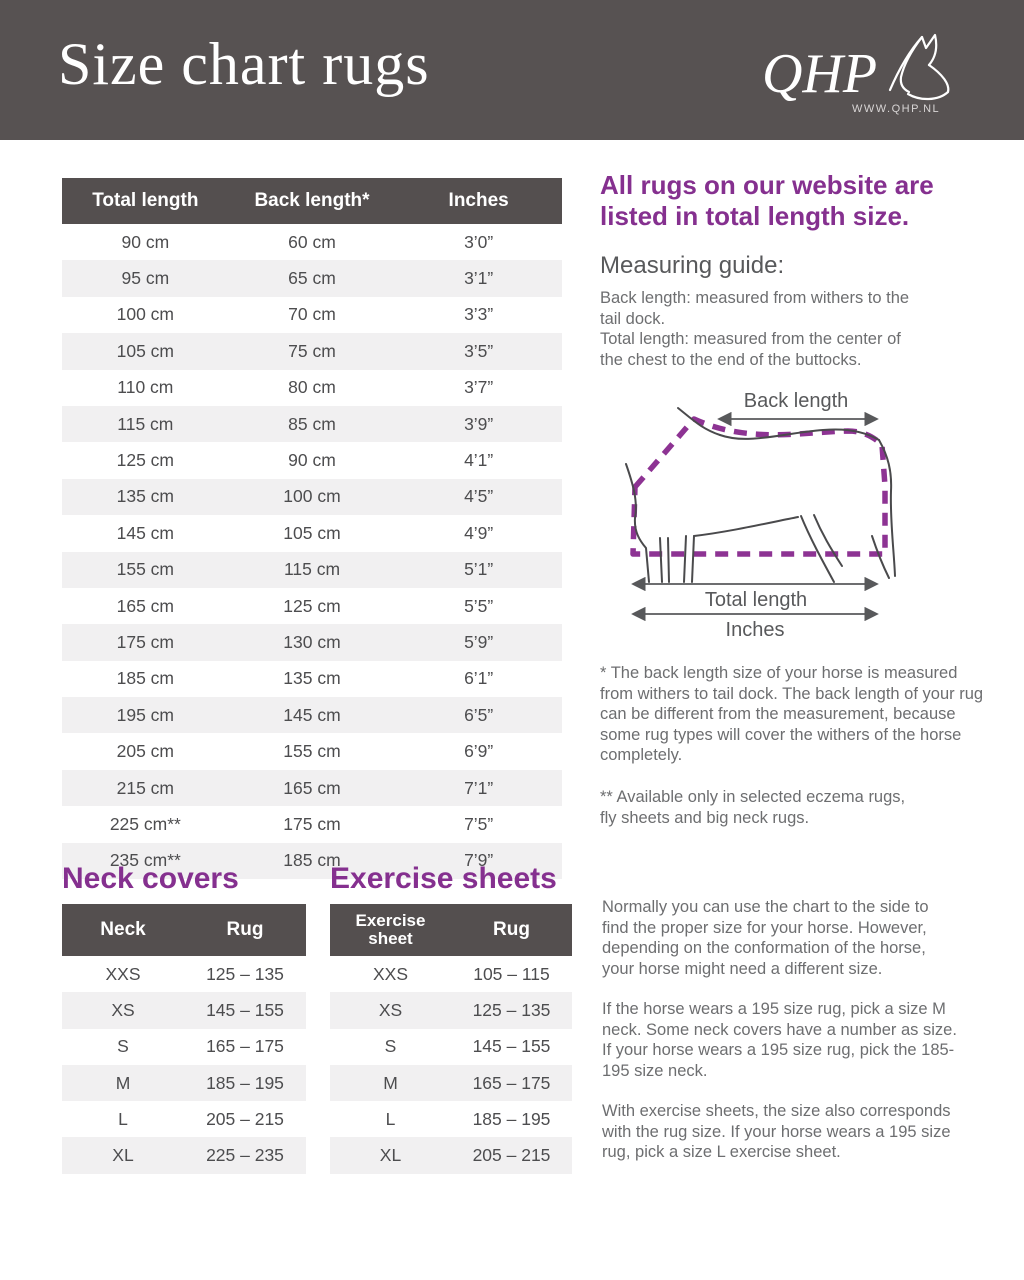  I want to click on qhp-url: WWW.QHP.NL, so click(896, 109).